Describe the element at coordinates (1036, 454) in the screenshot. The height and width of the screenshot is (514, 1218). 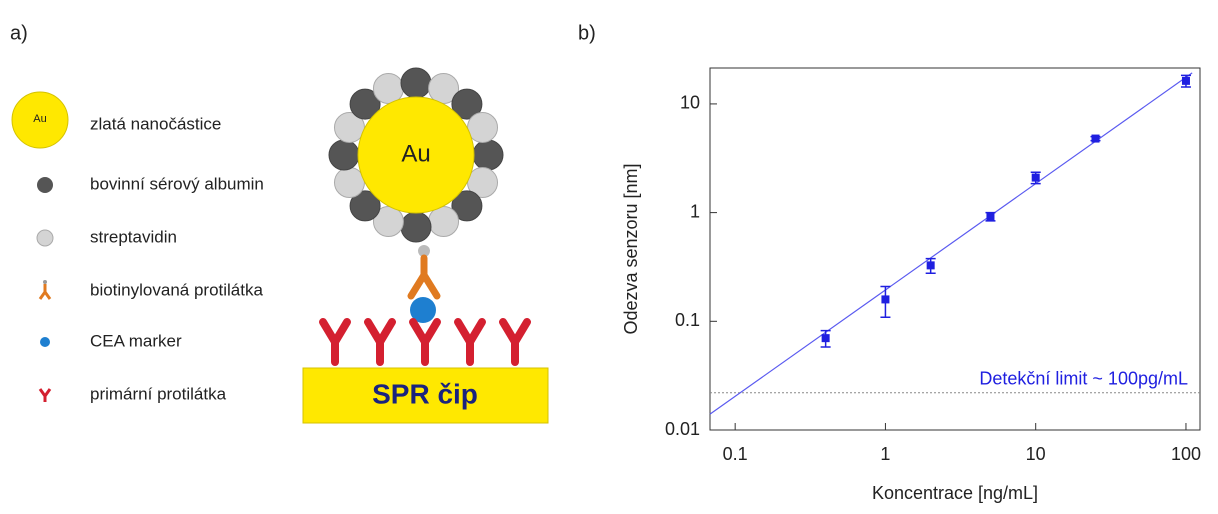
I see `x-tick-label: 10` at that location.